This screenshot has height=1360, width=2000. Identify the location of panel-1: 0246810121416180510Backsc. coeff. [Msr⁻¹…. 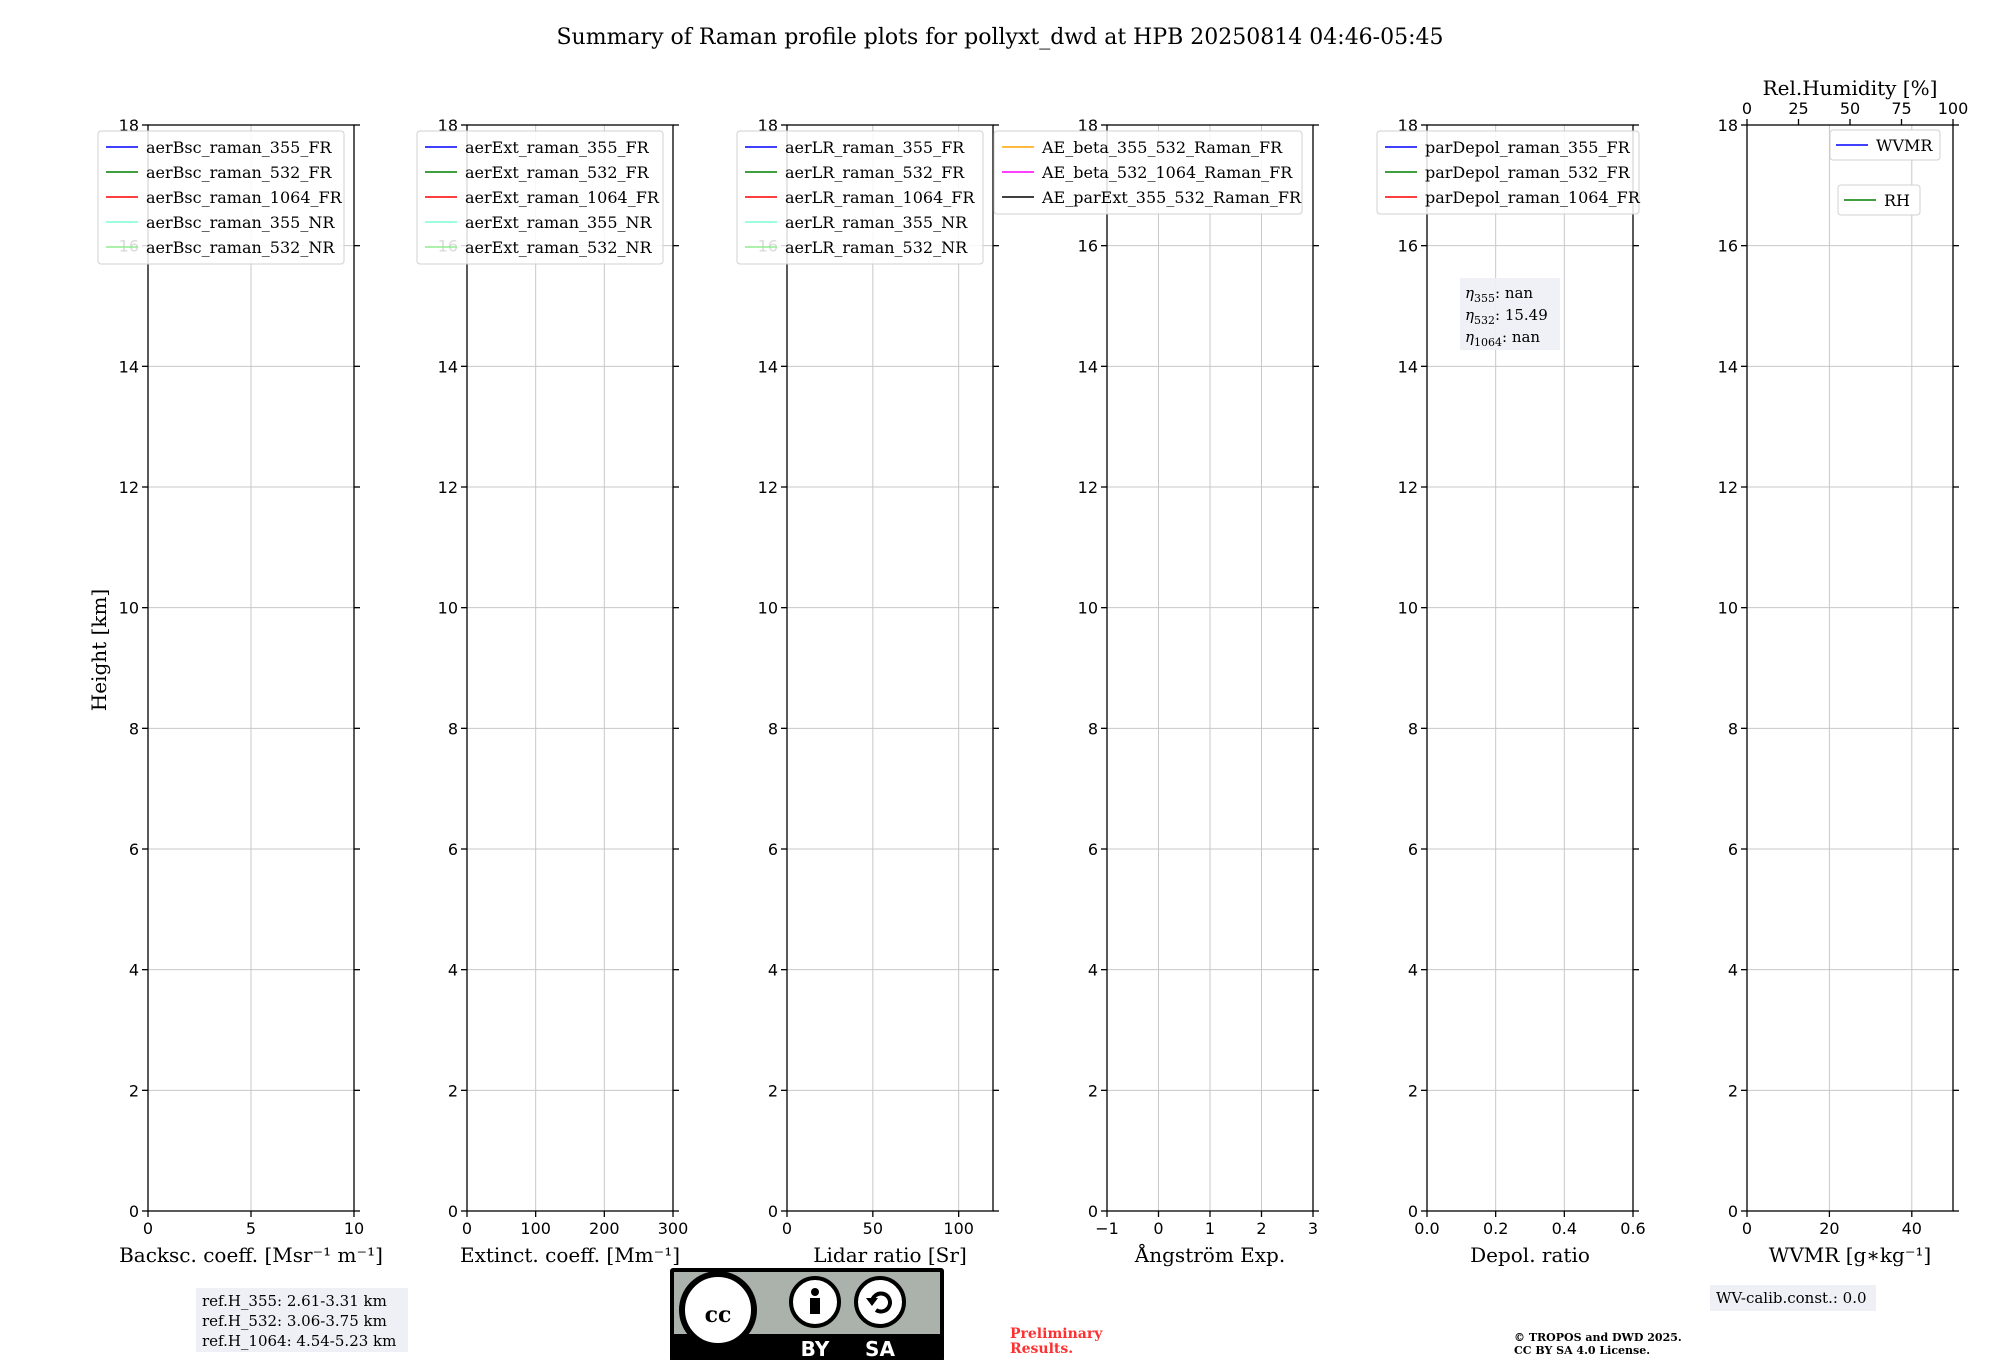
(240, 691).